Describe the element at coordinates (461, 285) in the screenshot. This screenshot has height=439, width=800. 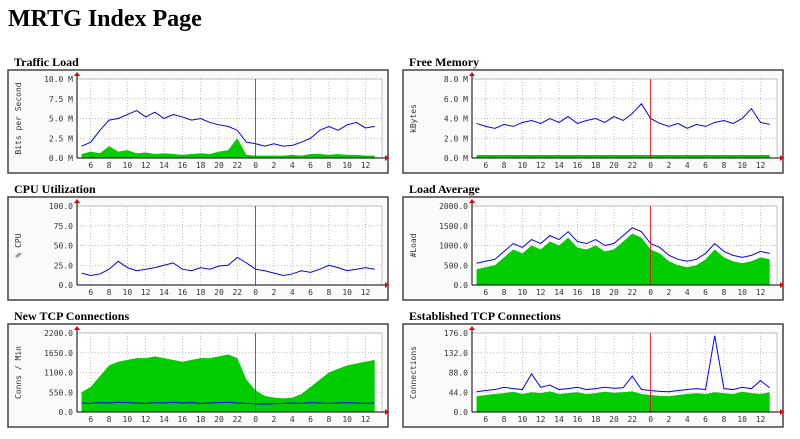
I see `y-tick-label: 0.0` at that location.